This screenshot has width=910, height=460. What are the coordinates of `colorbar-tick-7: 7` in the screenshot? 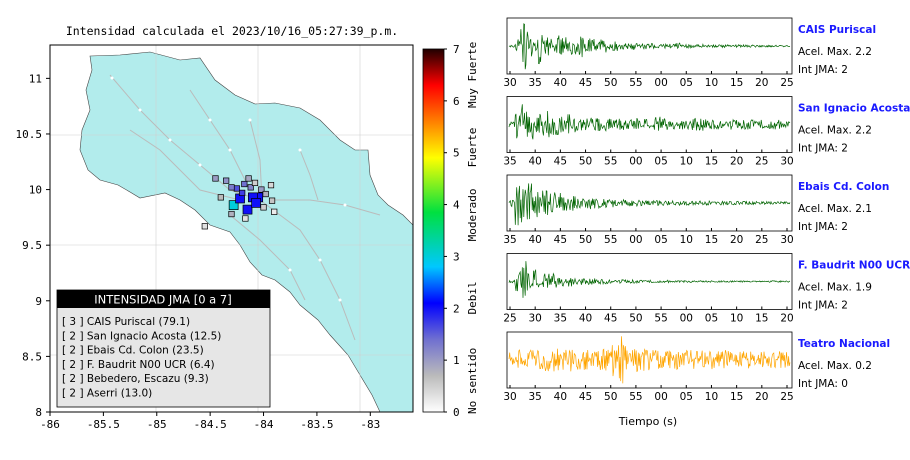 It's located at (456, 49).